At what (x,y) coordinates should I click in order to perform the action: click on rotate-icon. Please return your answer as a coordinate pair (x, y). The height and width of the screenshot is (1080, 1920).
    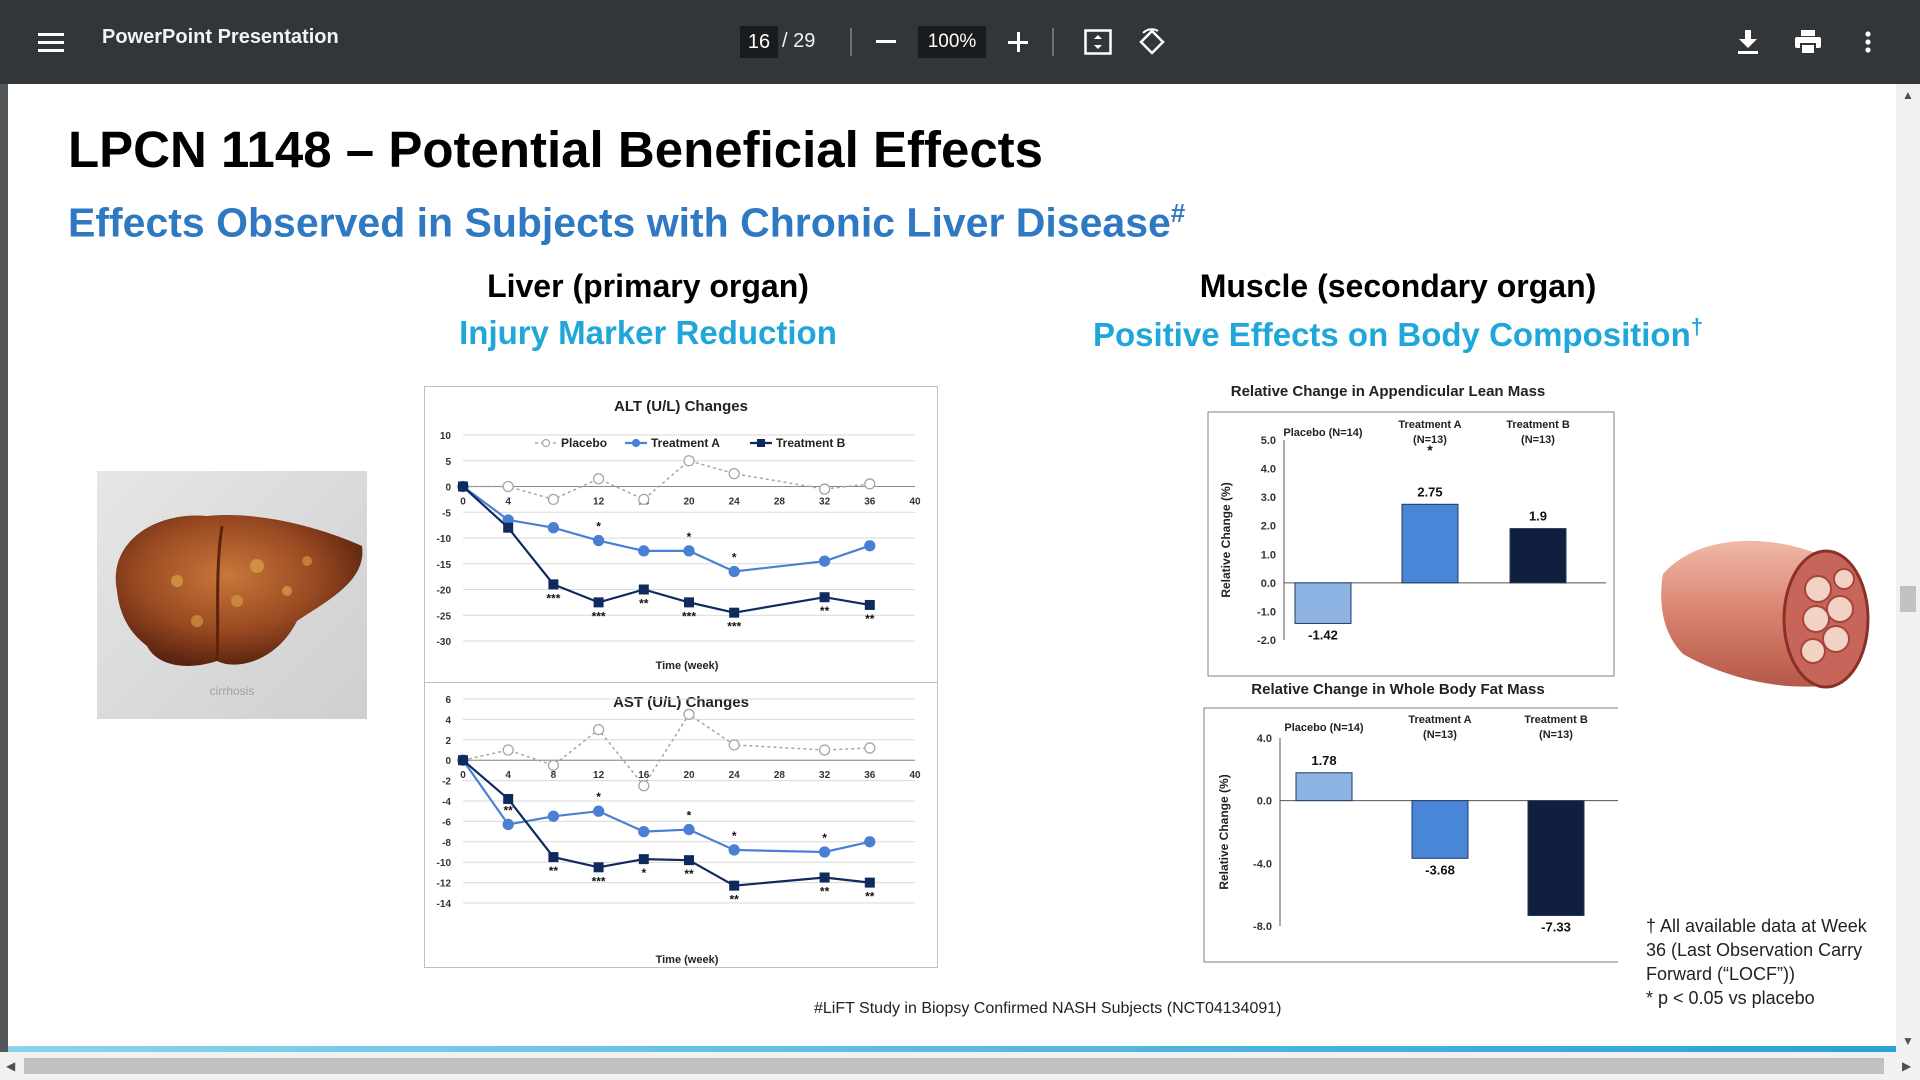
    Looking at the image, I should click on (1152, 42).